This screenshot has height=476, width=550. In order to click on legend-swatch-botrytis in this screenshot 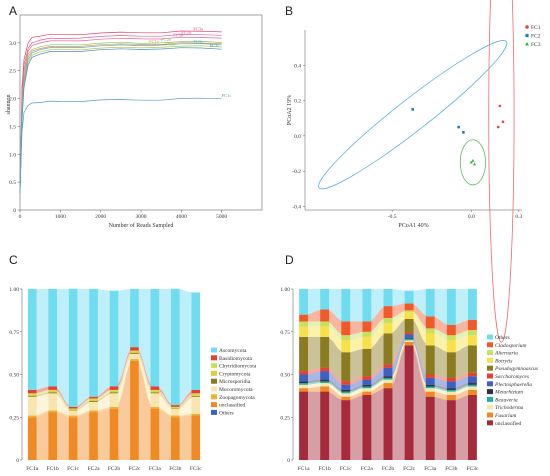, I will do `click(490, 360)`.